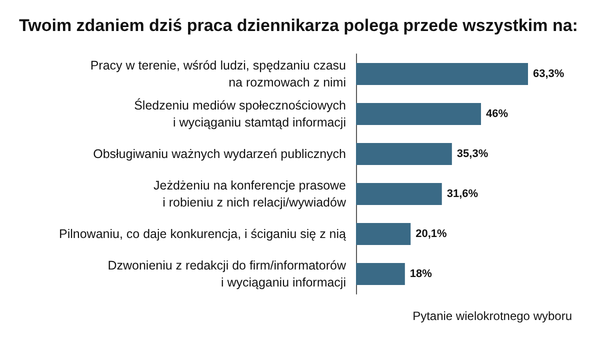  Describe the element at coordinates (421, 274) in the screenshot. I see `data-label: 18%` at that location.